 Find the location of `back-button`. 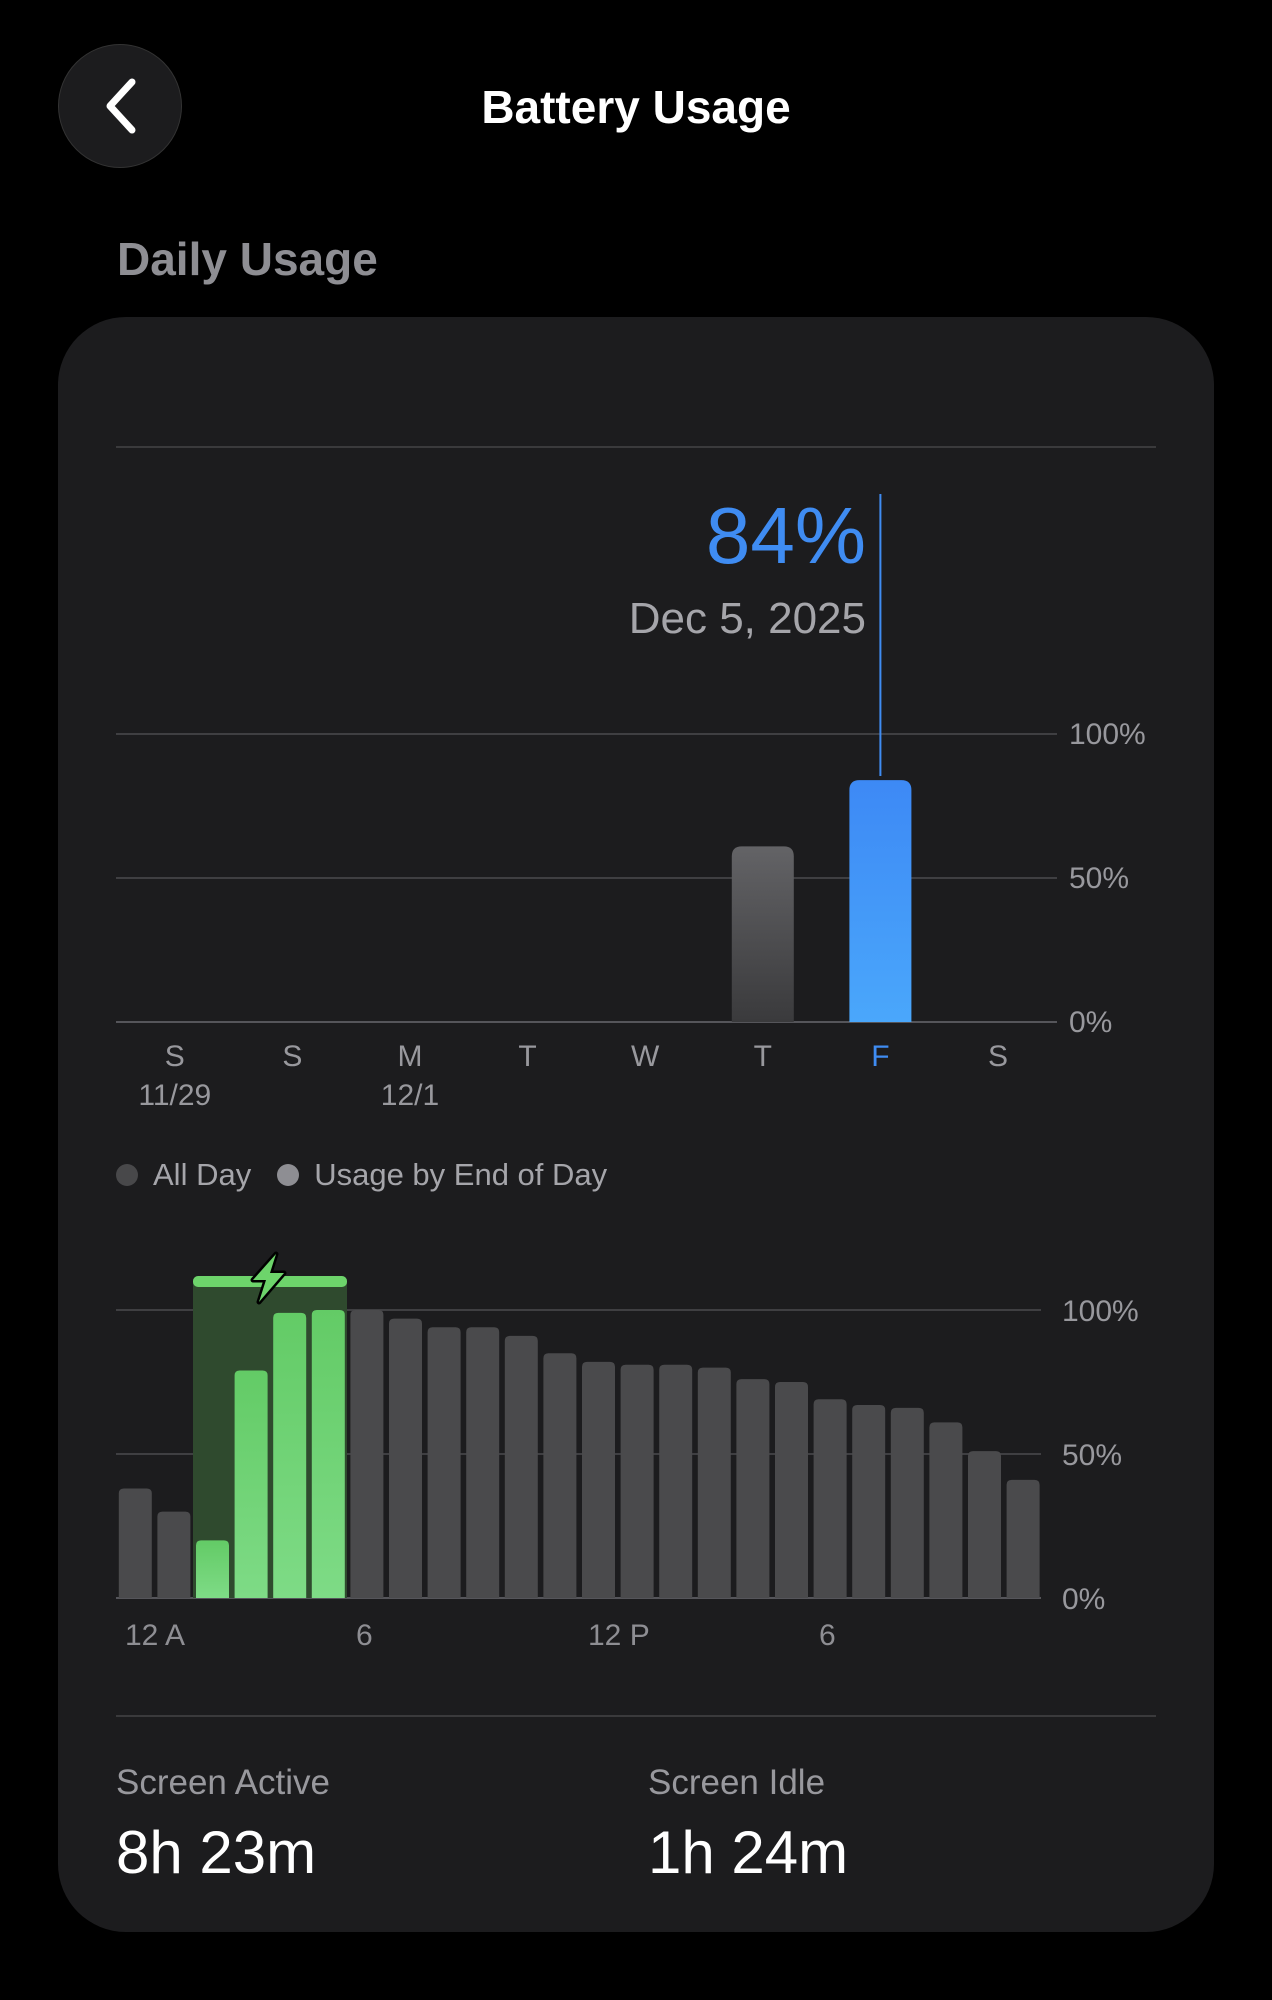

back-button is located at coordinates (120, 106).